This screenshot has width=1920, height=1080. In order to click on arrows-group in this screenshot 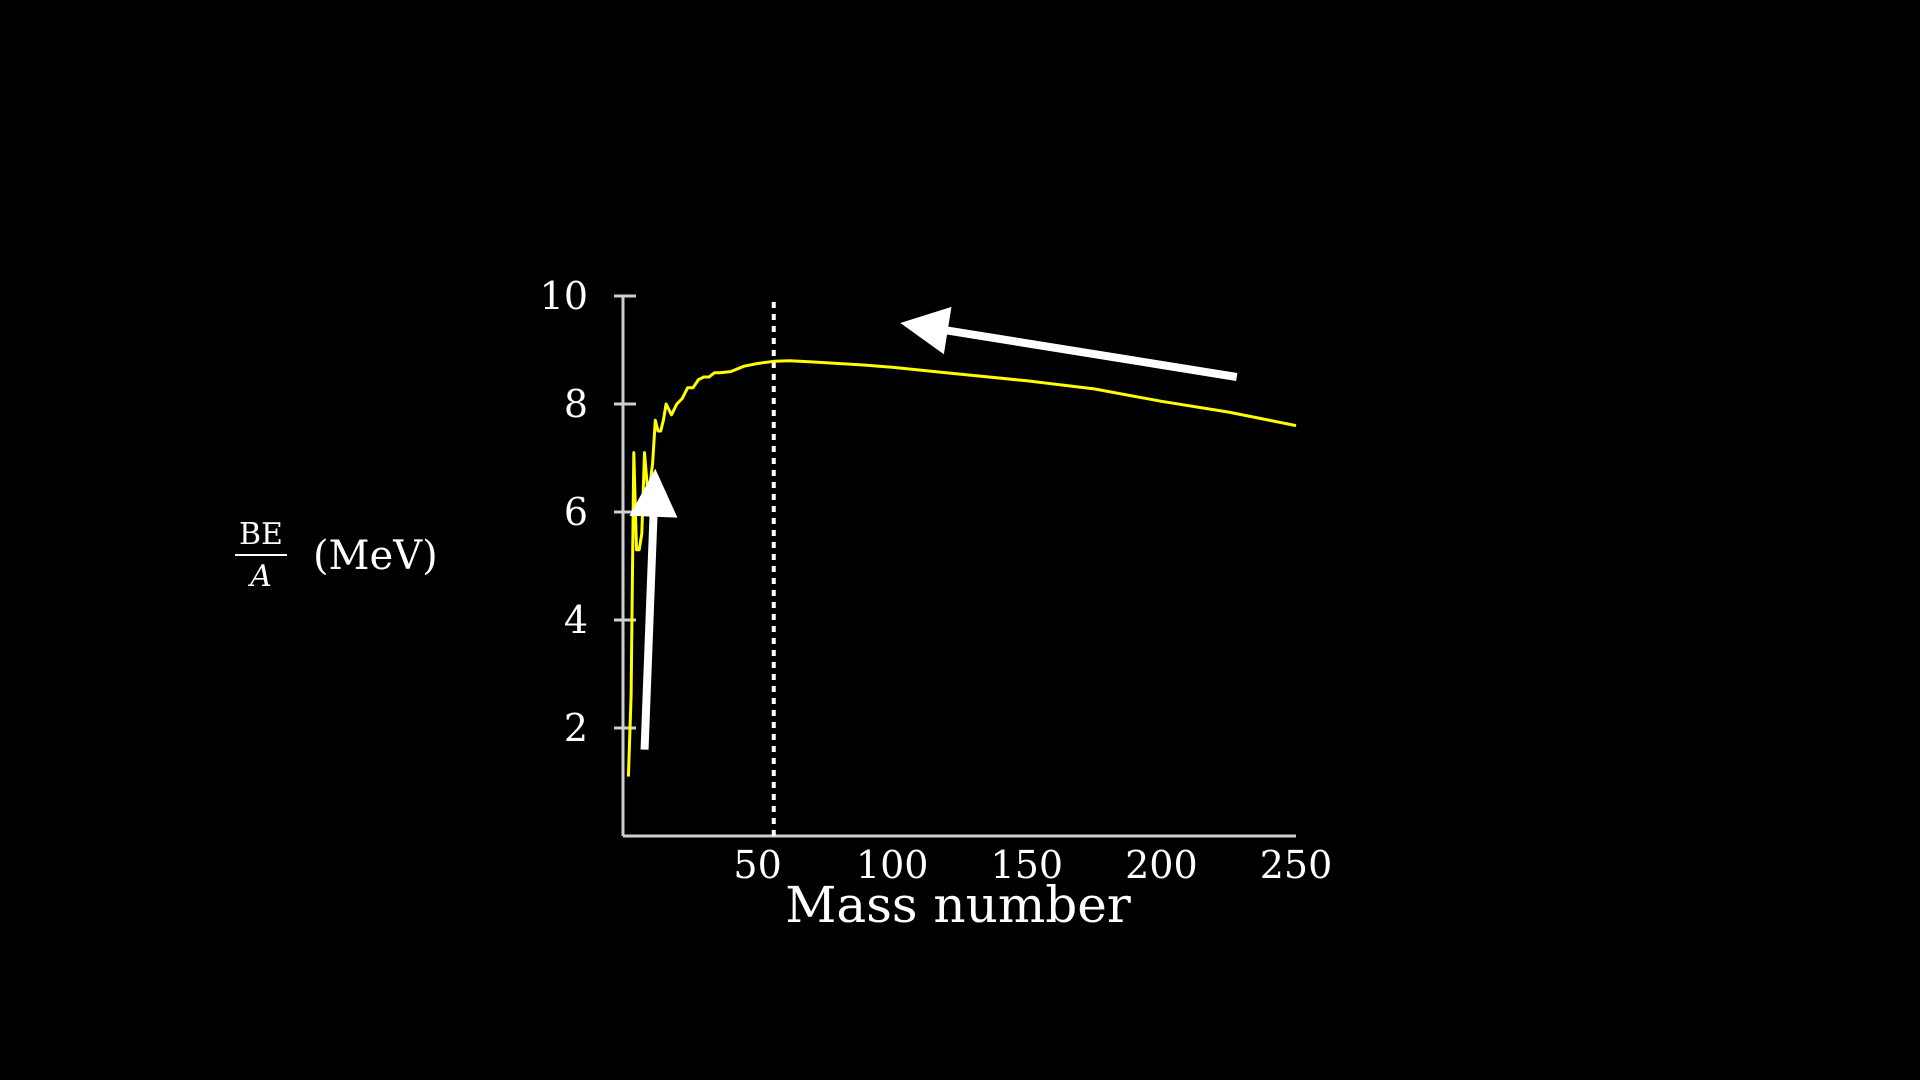, I will do `click(933, 528)`.